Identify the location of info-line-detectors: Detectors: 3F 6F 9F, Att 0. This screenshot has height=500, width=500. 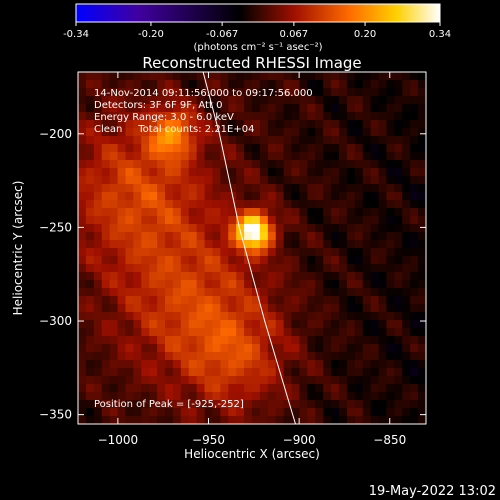
(158, 105).